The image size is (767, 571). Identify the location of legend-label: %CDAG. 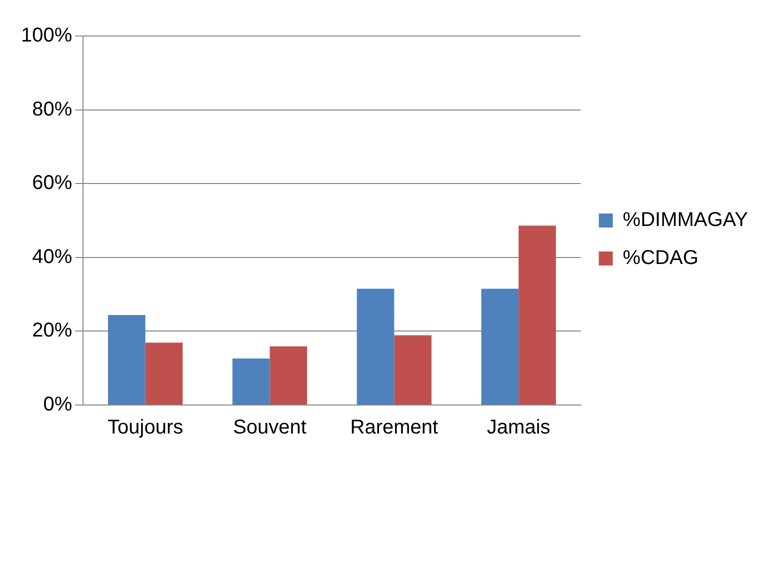
(660, 258).